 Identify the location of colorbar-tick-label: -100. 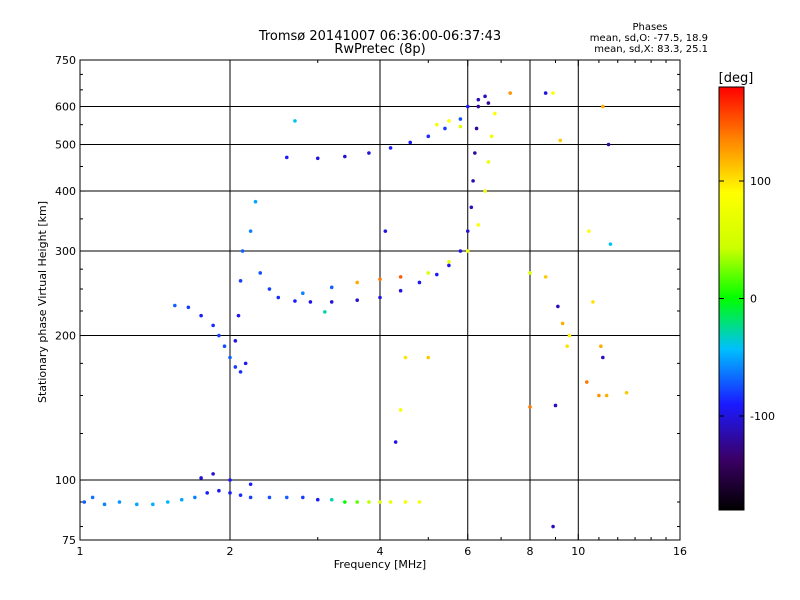
(762, 416).